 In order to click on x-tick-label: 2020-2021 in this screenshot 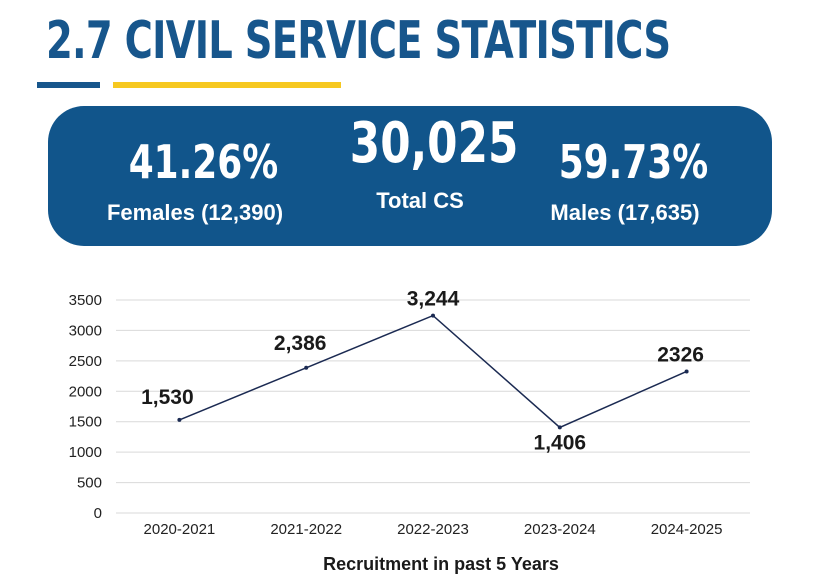, I will do `click(180, 529)`.